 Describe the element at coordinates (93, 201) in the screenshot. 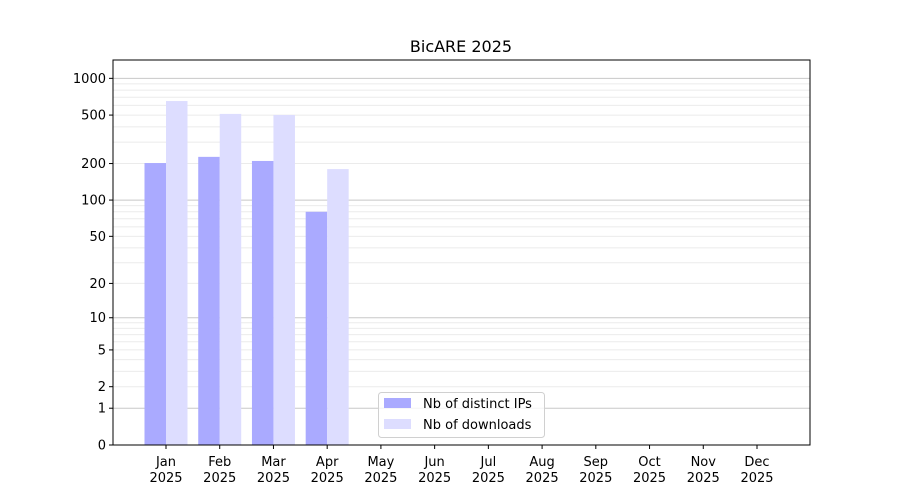

I see `y-tick-label: 100` at that location.